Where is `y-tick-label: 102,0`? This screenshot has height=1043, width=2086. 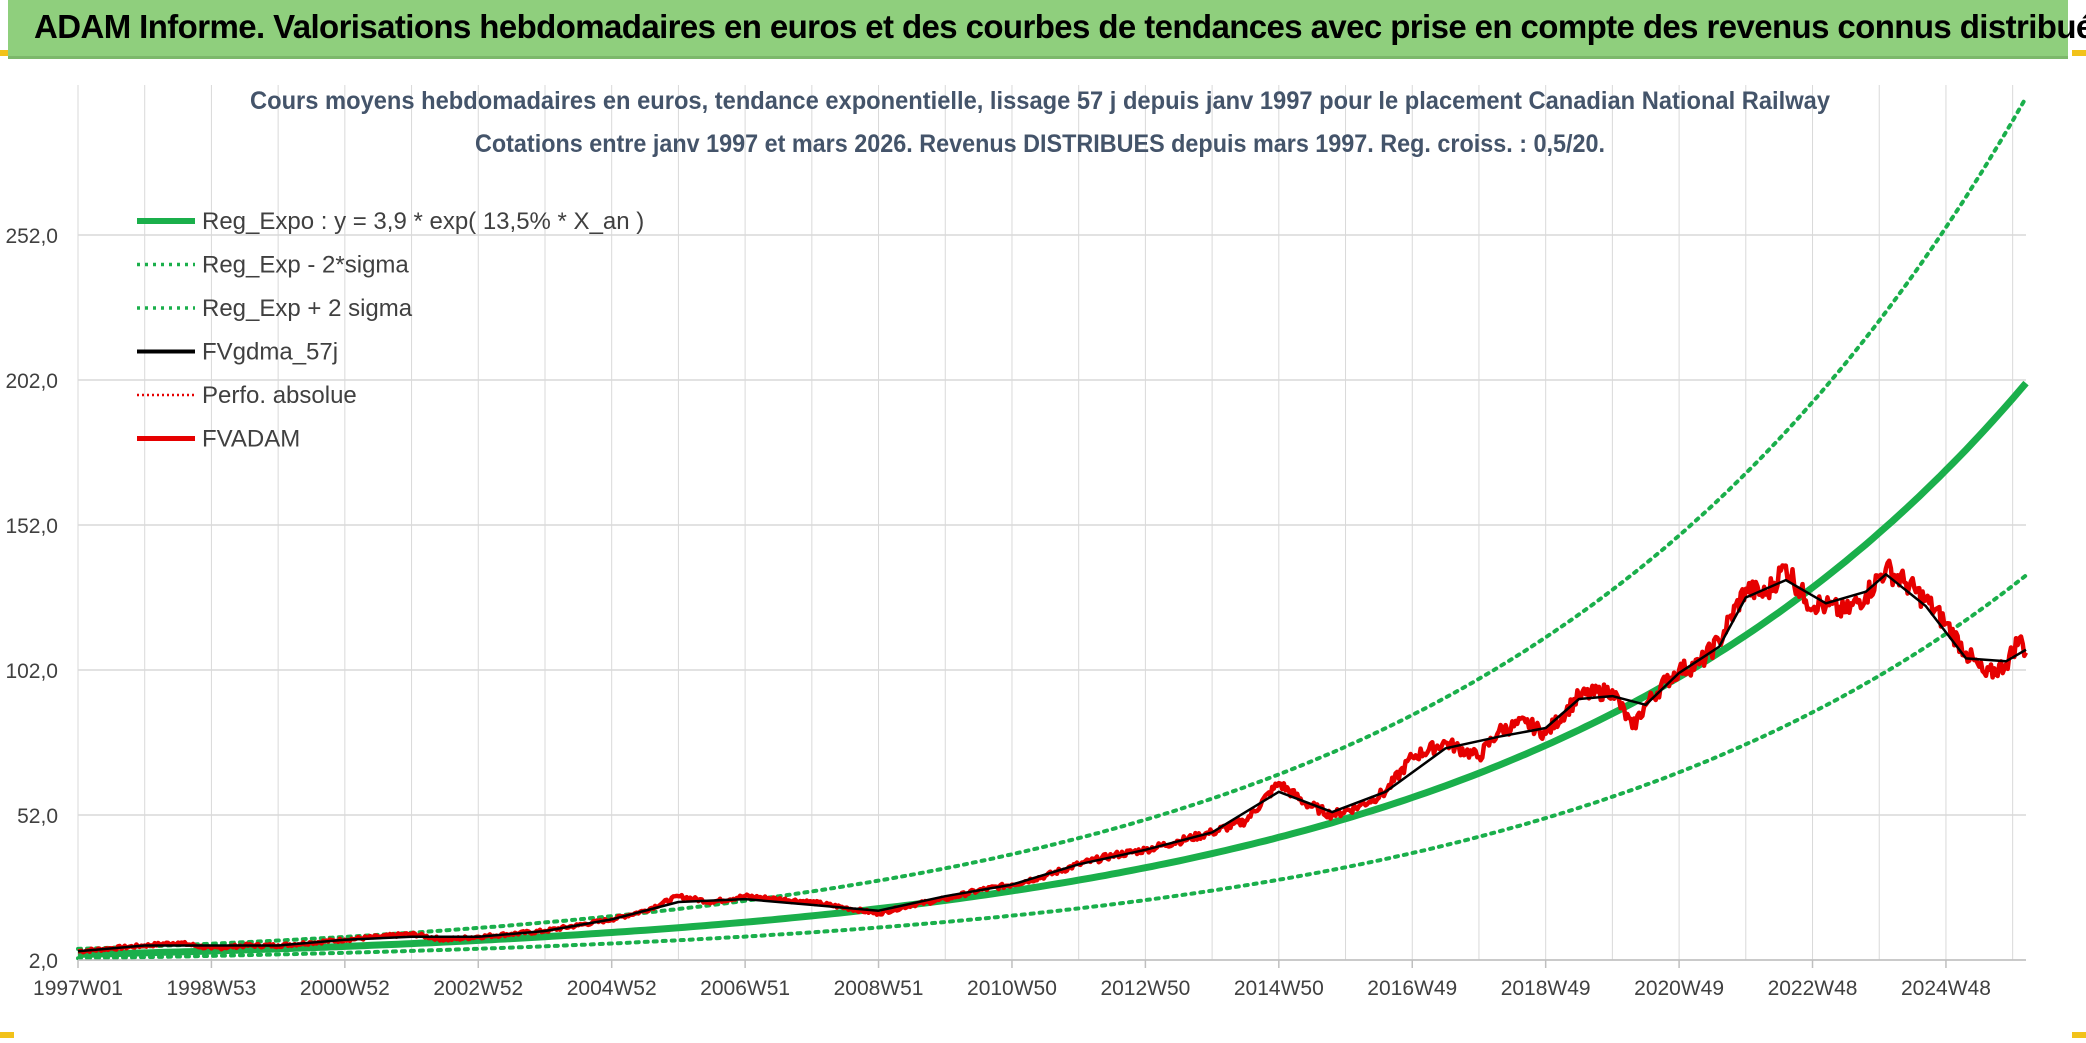 y-tick-label: 102,0 is located at coordinates (31, 671).